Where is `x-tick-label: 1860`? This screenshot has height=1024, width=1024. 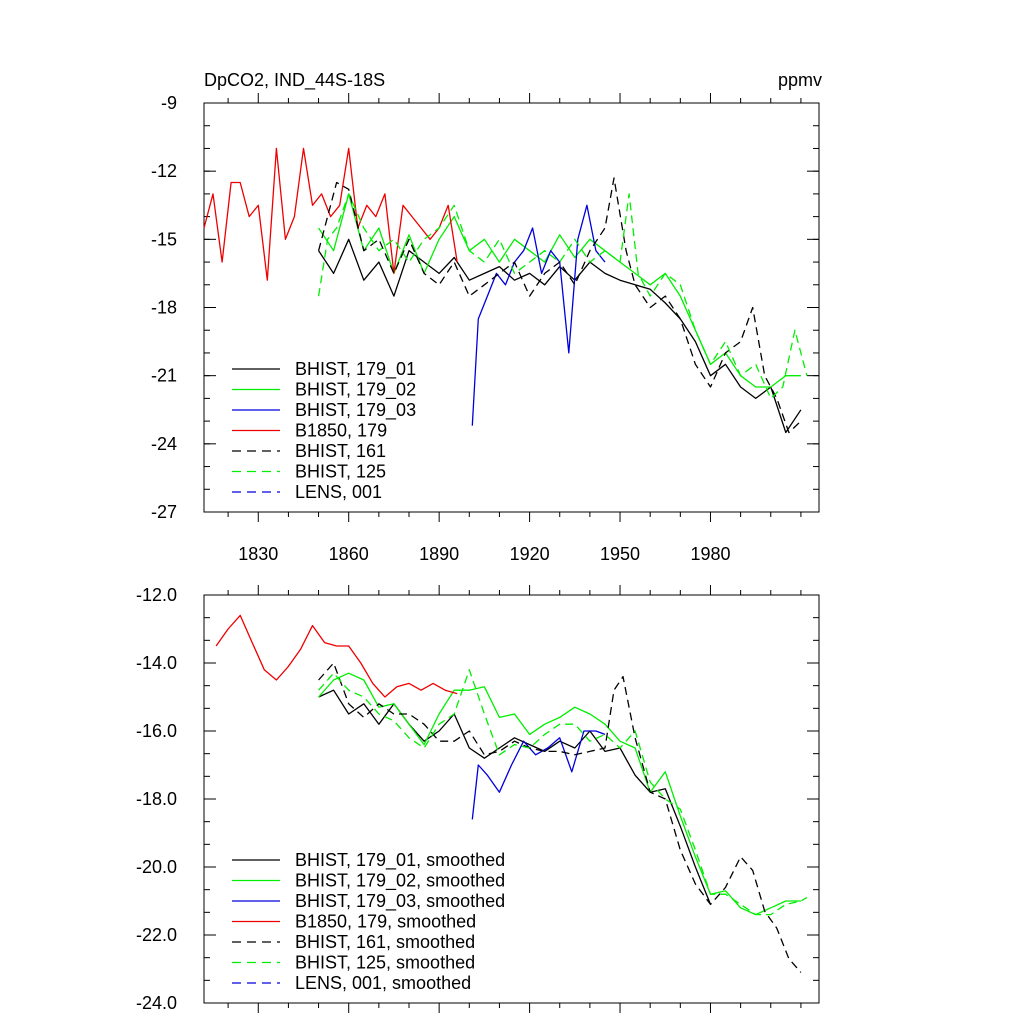 x-tick-label: 1860 is located at coordinates (349, 554).